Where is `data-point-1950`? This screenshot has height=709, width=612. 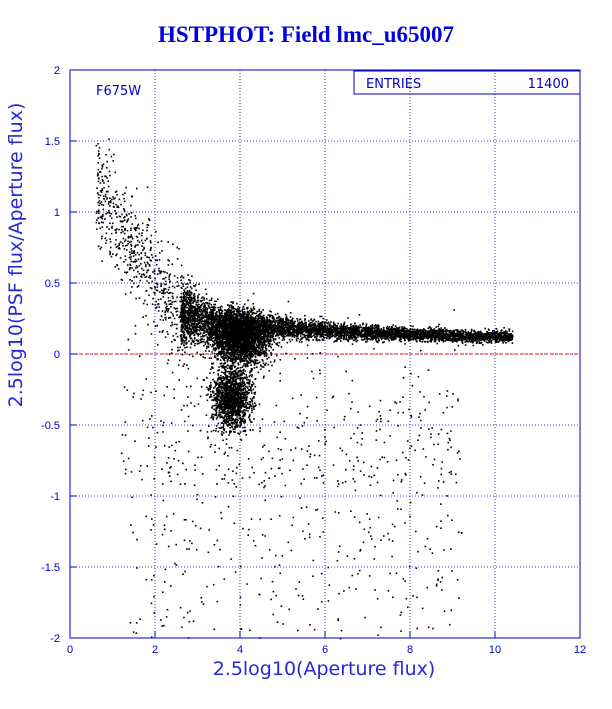 data-point-1950 is located at coordinates (455, 339).